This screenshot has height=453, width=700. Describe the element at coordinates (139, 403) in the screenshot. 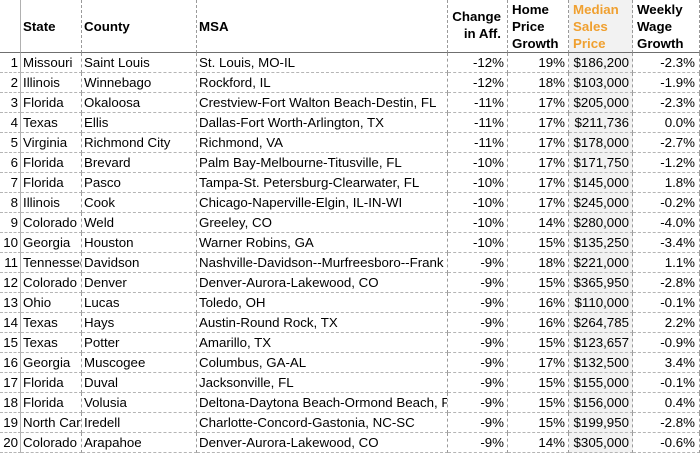

I see `county-cell: Volusia` at that location.